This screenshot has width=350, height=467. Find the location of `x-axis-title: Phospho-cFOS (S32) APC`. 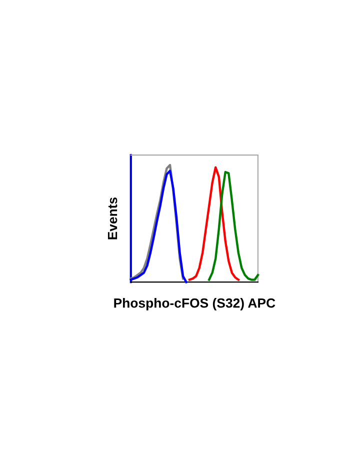

x-axis-title: Phospho-cFOS (S32) APC is located at coordinates (195, 304).